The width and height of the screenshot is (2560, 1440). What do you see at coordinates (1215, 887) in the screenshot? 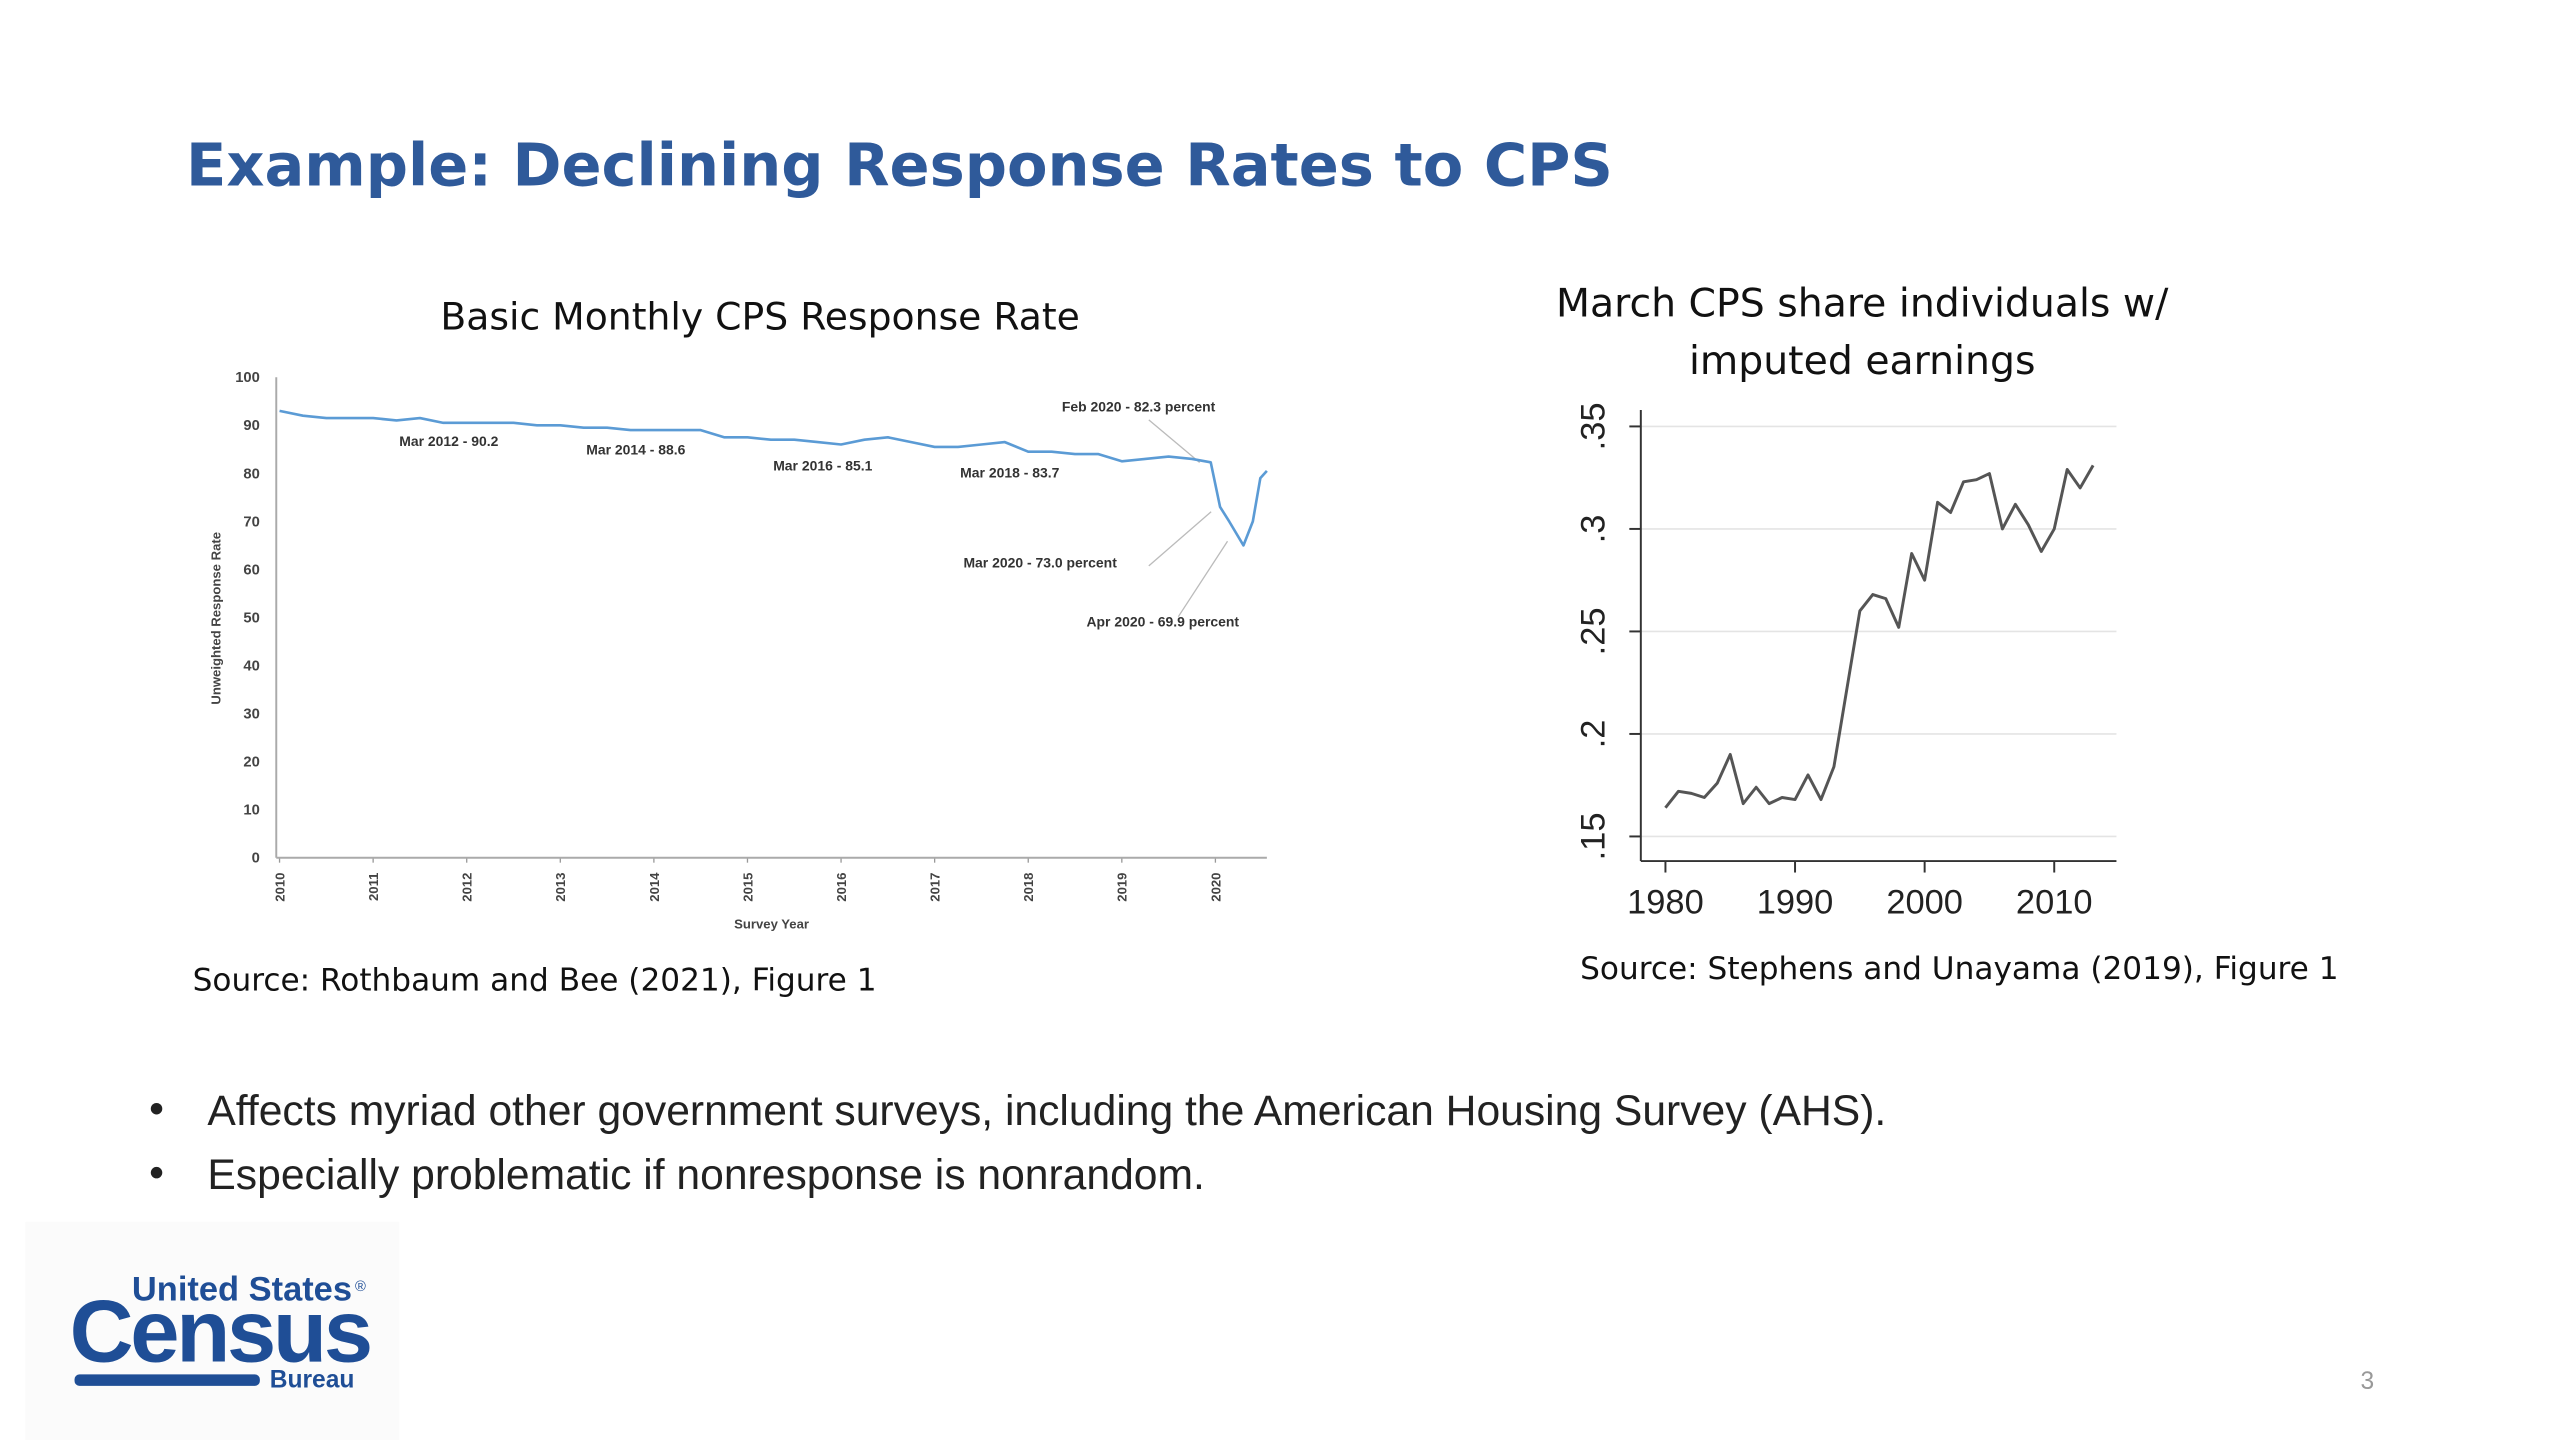
I see `x-tick-label: 2020` at bounding box center [1215, 887].